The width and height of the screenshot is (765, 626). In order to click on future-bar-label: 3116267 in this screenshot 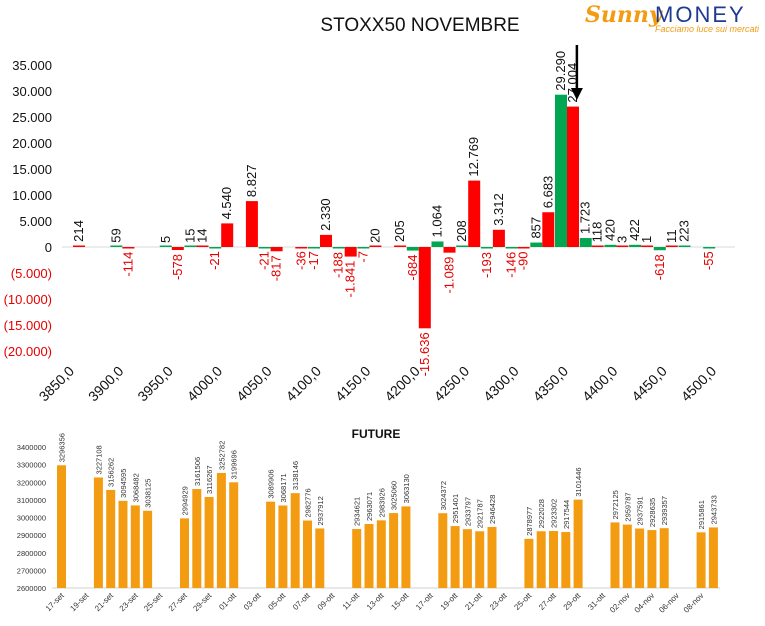, I will do `click(209, 479)`.